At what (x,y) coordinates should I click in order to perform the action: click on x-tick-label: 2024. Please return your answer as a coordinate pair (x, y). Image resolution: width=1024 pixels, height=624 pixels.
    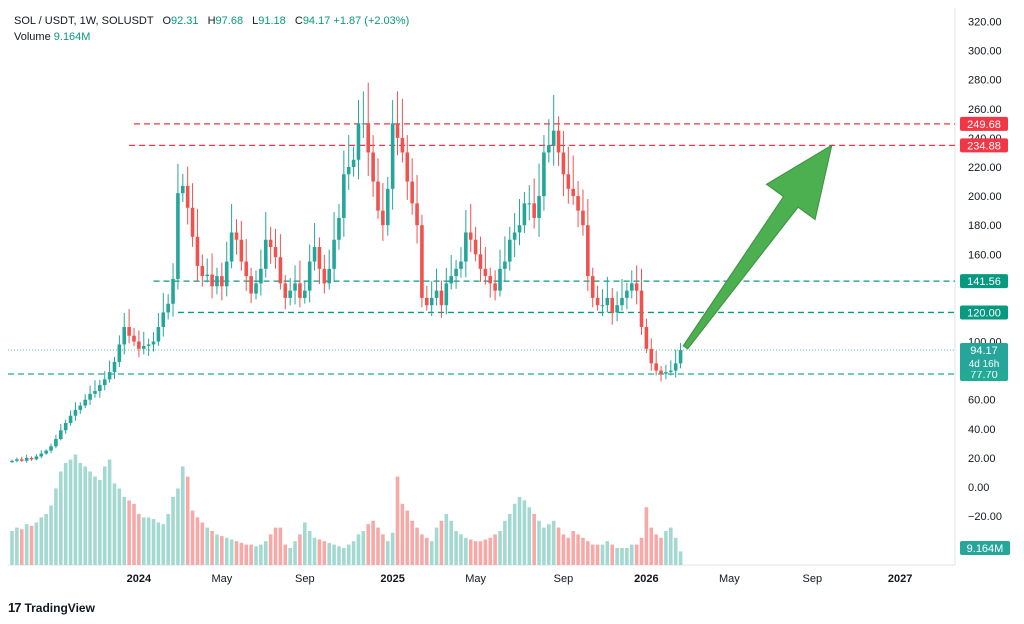
    Looking at the image, I should click on (139, 579).